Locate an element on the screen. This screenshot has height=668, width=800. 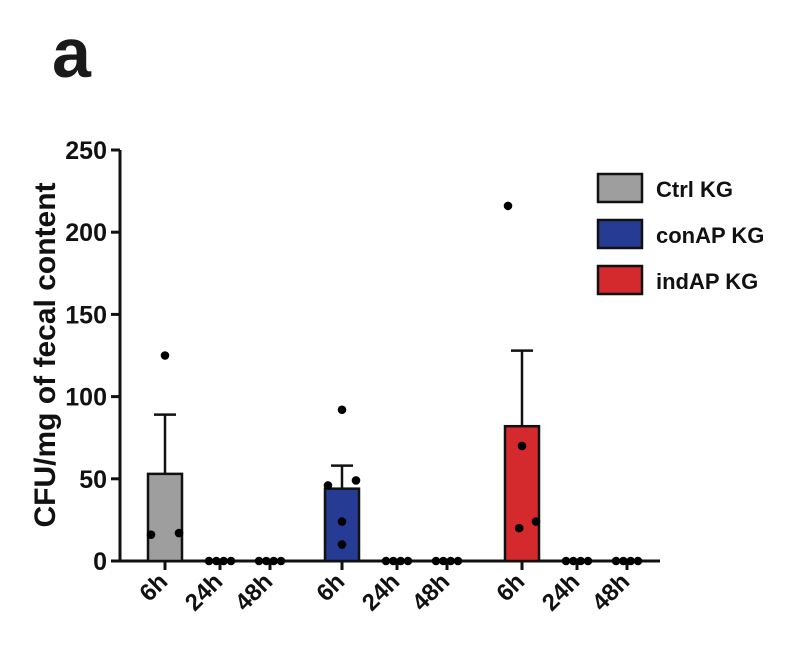
error-bars is located at coordinates (343, 419).